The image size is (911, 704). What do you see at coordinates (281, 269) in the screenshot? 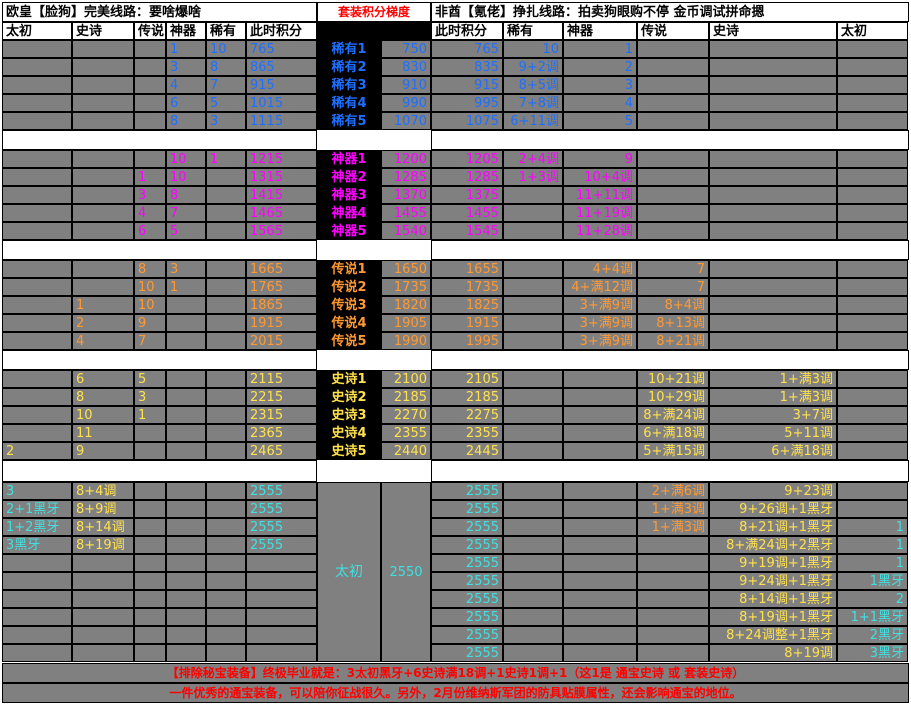
I see `left-cell: 1665` at bounding box center [281, 269].